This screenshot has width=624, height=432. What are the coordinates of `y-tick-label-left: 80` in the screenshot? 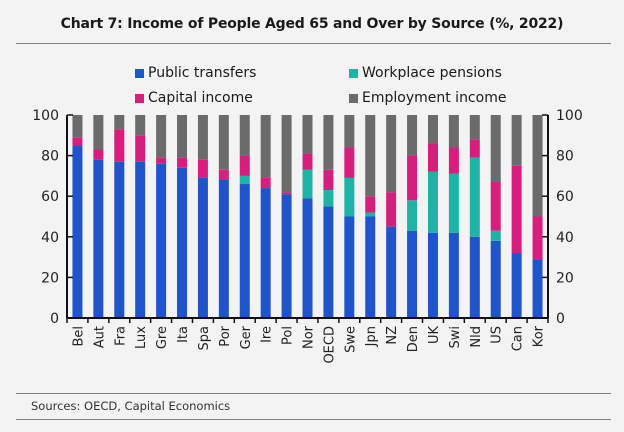 It's located at (50, 157).